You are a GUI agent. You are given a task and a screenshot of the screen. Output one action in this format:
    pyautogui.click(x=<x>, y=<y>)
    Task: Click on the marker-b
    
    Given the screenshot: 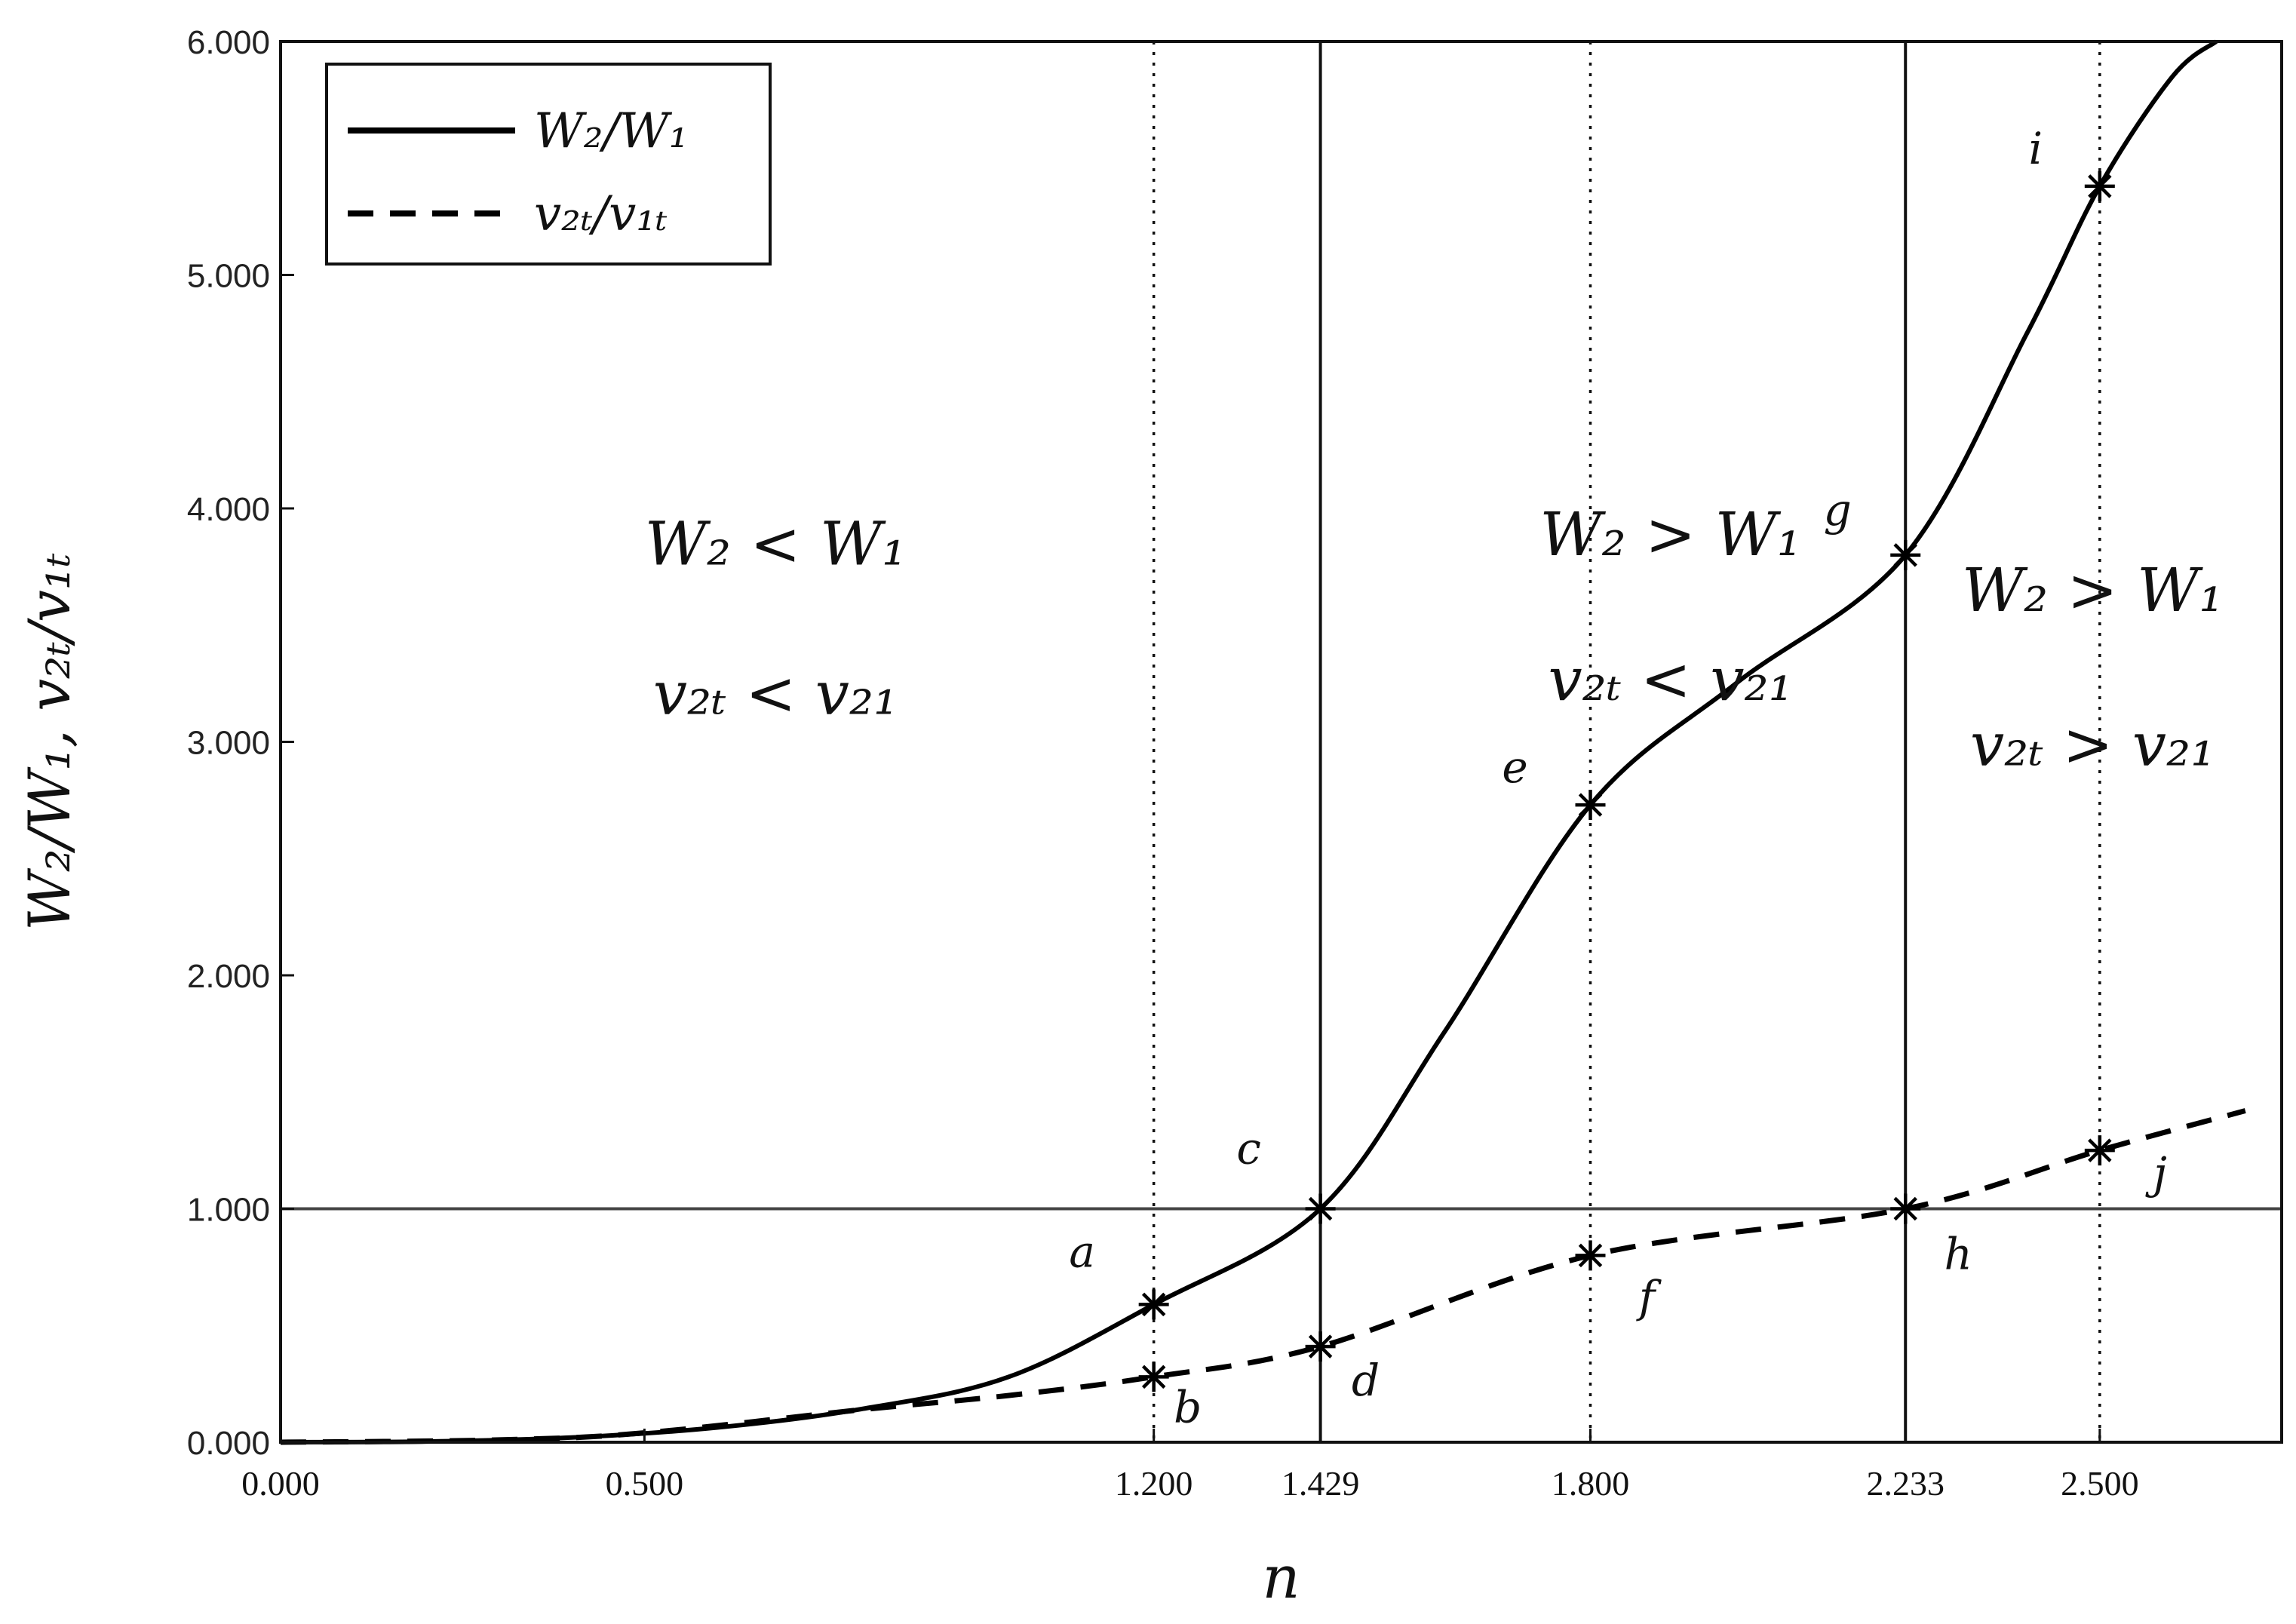 What is the action you would take?
    pyautogui.click(x=1154, y=1377)
    